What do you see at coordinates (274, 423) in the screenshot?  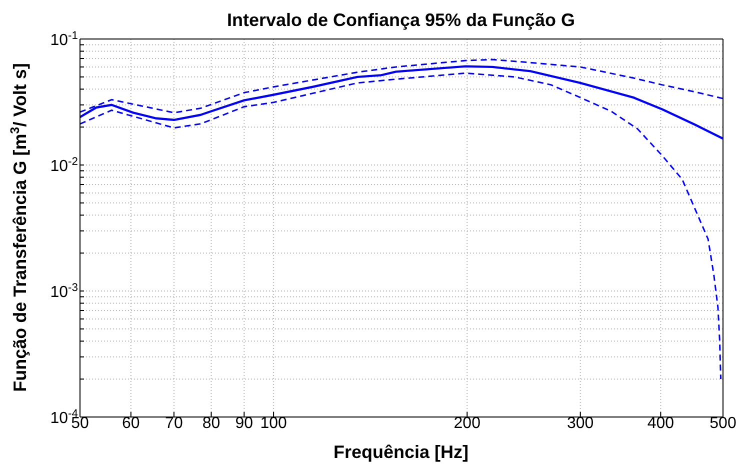 I see `x-tick-label: 100` at bounding box center [274, 423].